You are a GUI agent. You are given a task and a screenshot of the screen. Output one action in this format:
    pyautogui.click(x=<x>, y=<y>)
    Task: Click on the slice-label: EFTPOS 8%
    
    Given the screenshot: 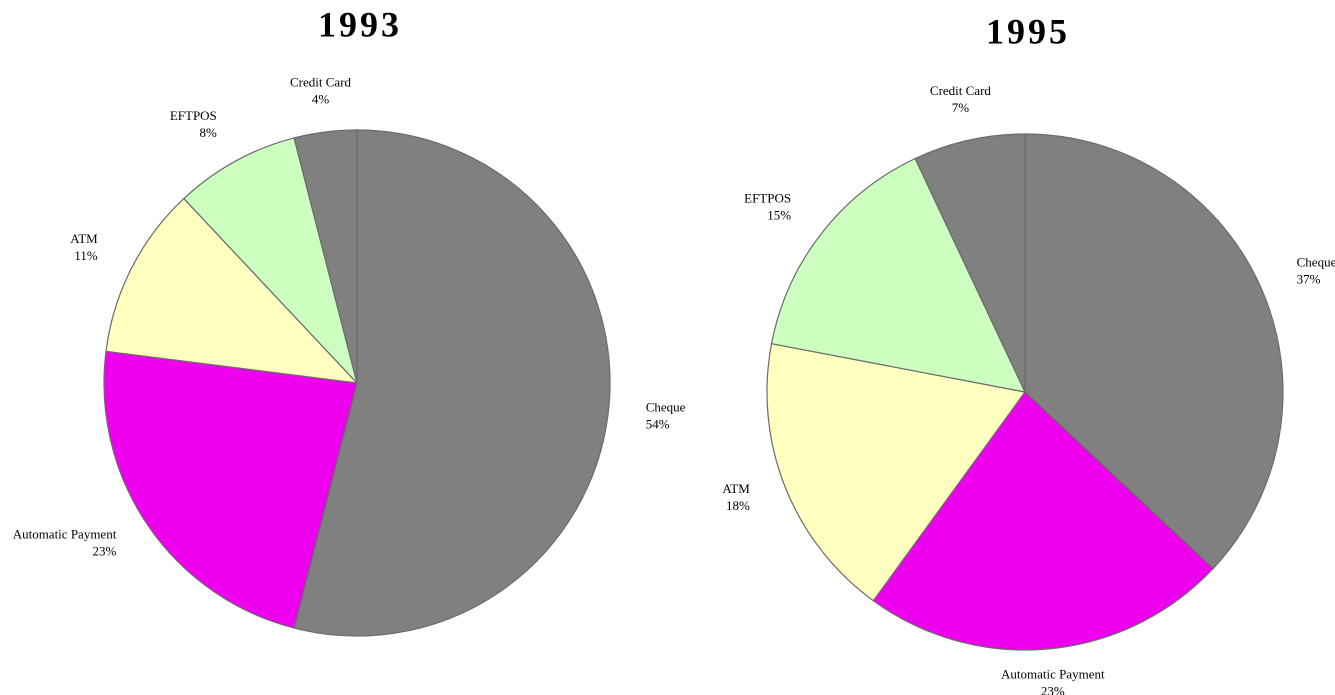 What is the action you would take?
    pyautogui.click(x=193, y=124)
    